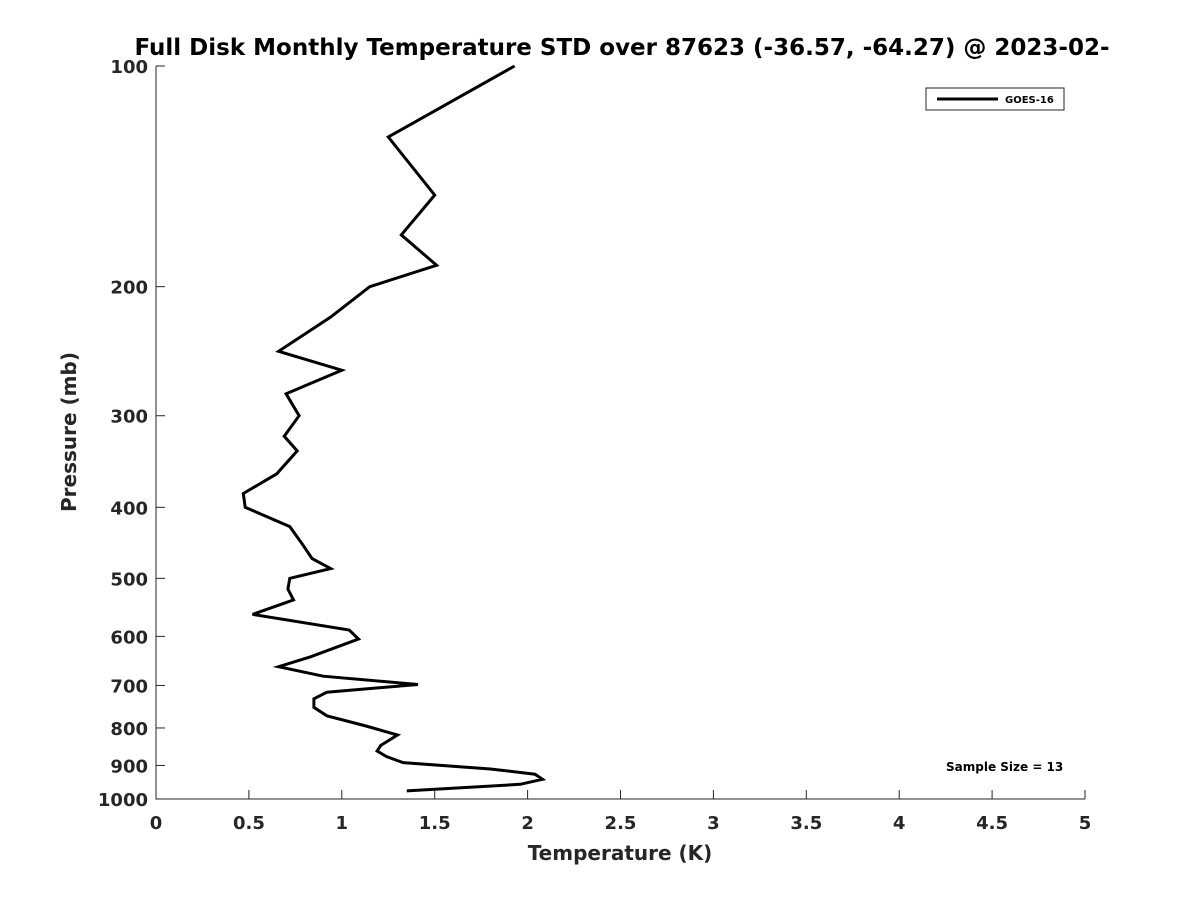 The image size is (1200, 900). Describe the element at coordinates (129, 766) in the screenshot. I see `y-tick-label: 900` at that location.